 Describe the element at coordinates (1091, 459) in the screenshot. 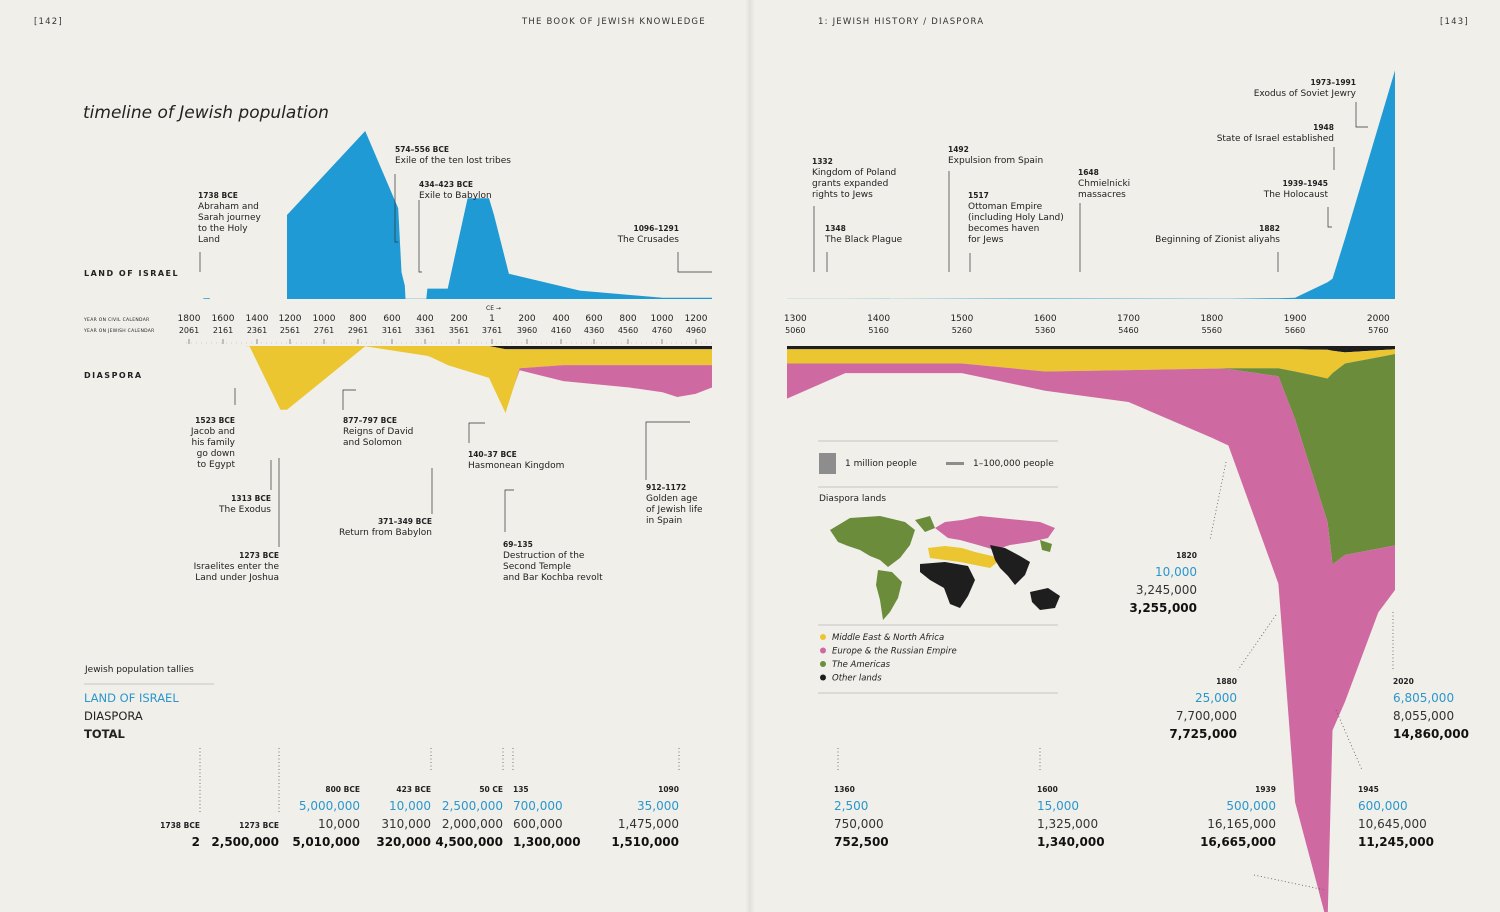

I see `diaspora-area-modern-the-americas` at that location.